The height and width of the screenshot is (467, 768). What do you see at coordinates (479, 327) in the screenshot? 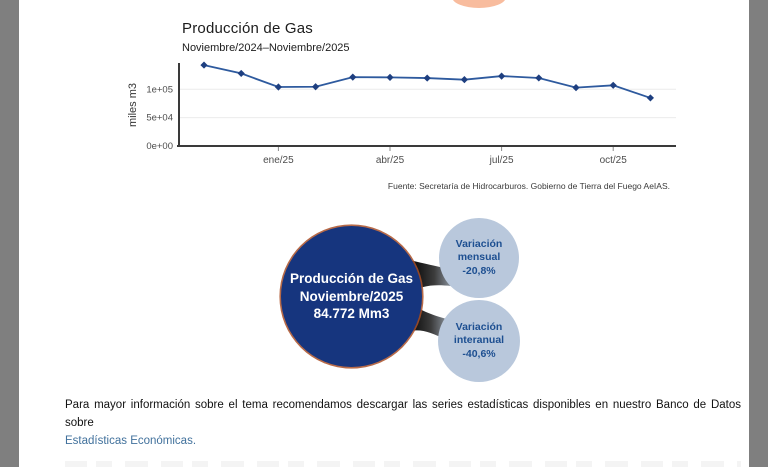
I see `yearly-variation-label1: Variación` at bounding box center [479, 327].